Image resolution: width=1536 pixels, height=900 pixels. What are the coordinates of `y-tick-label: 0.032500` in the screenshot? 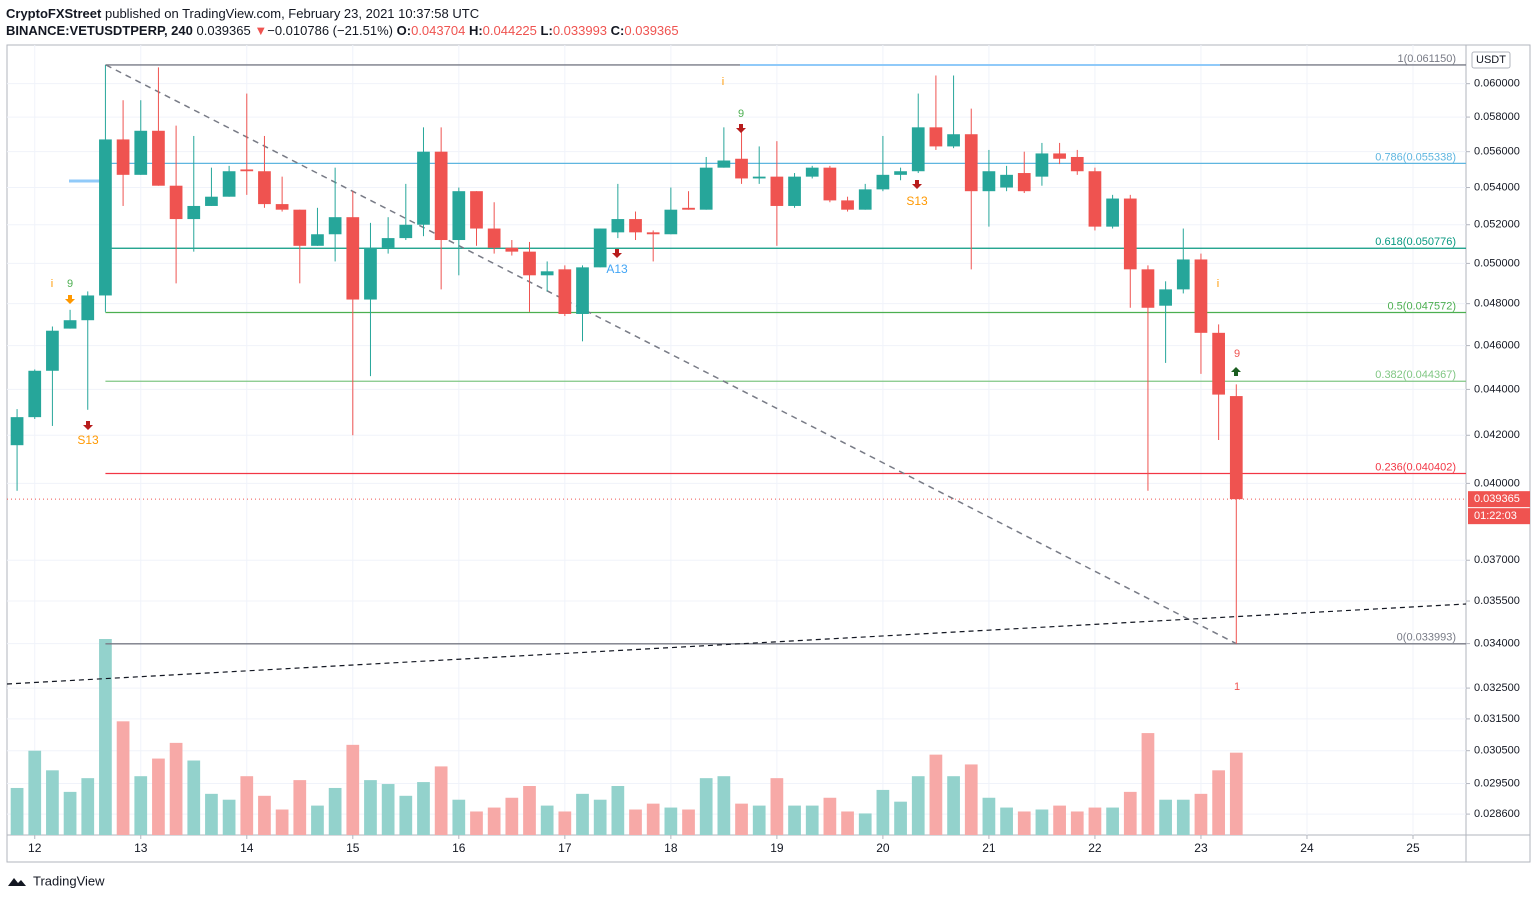 It's located at (1497, 688).